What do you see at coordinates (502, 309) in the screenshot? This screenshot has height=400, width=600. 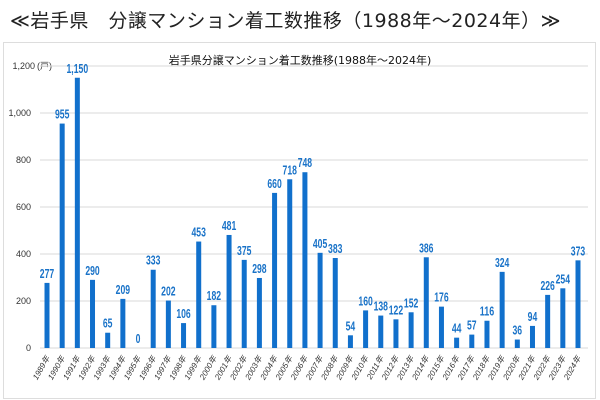 I see `bar-2019年` at bounding box center [502, 309].